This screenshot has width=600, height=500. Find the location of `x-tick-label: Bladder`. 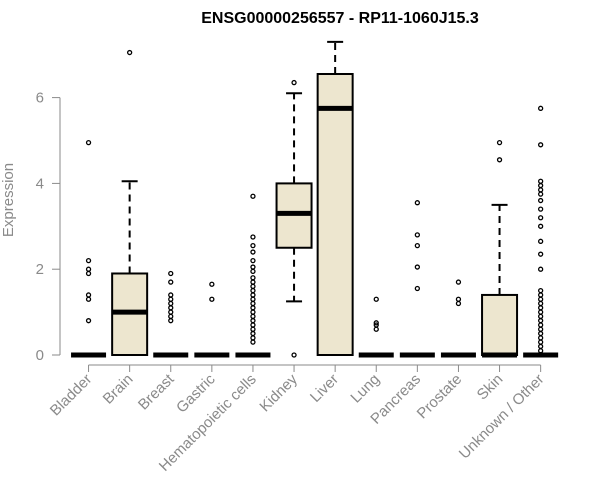

x-tick-label: Bladder is located at coordinates (71, 395).